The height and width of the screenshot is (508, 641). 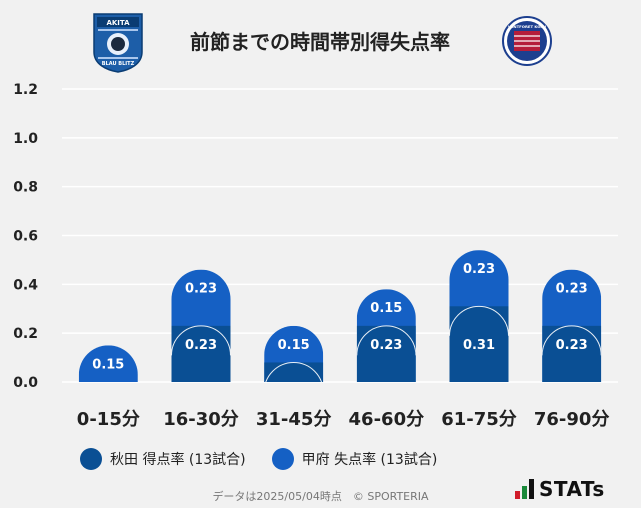 I want to click on y-tick-label: 1.0, so click(x=25, y=139).